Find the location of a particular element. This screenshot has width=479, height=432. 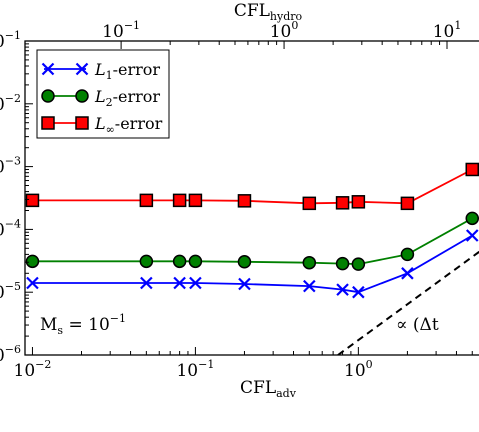

reference-slope-label: ∝ (Δt is located at coordinates (417, 325).